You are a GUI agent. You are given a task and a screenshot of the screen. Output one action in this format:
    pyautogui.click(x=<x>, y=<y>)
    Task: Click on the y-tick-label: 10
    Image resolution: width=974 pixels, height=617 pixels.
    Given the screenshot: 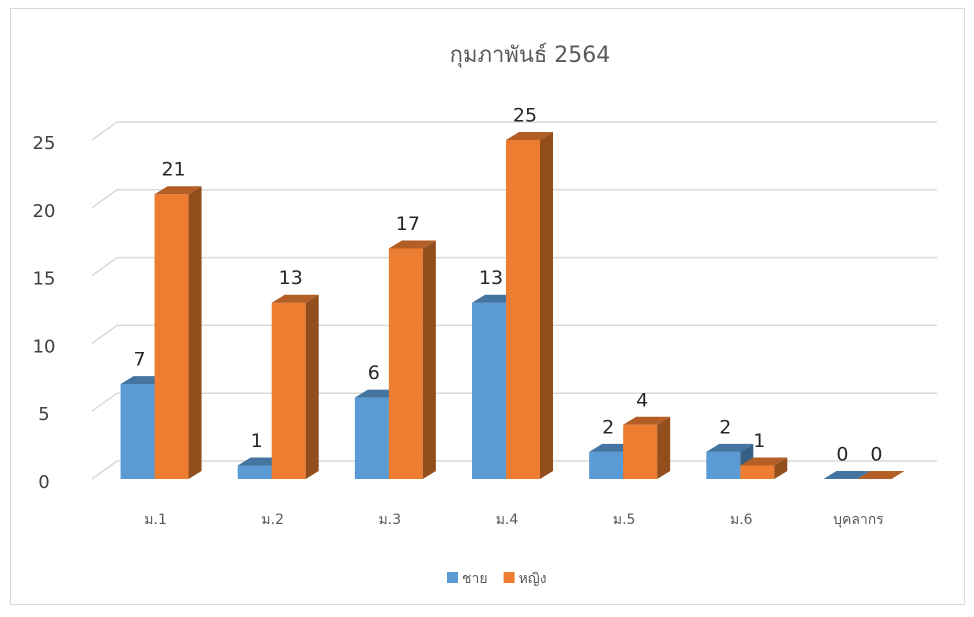 What is the action you would take?
    pyautogui.click(x=44, y=346)
    